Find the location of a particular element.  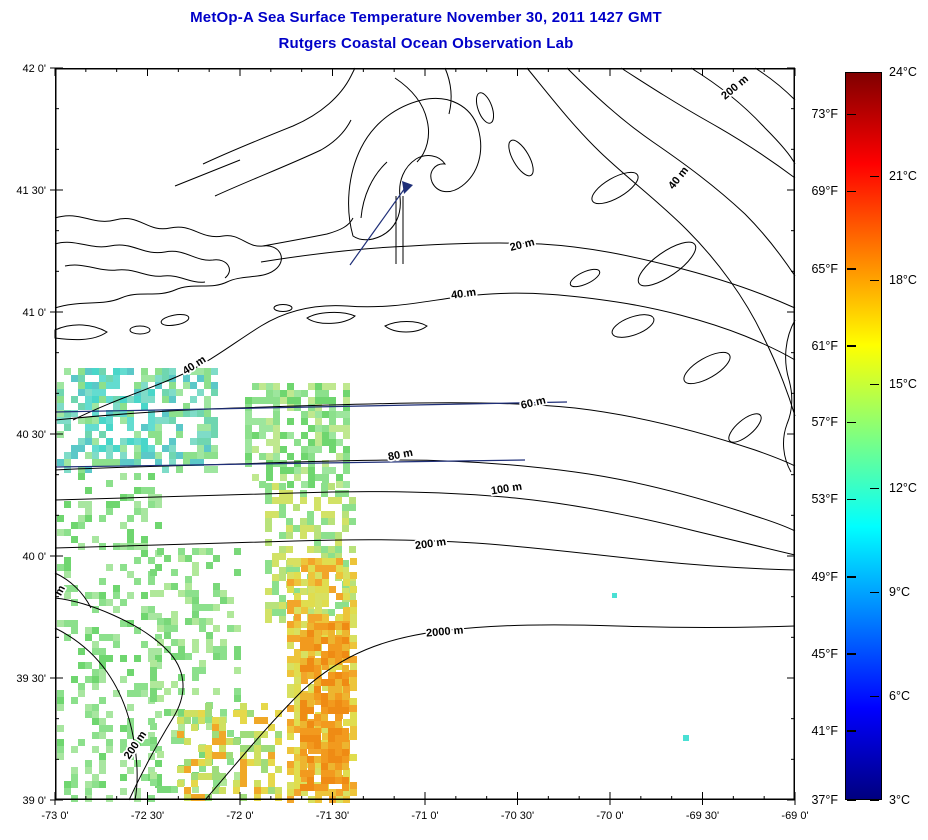

colorbar-celsius-label: 9°C is located at coordinates (899, 592).